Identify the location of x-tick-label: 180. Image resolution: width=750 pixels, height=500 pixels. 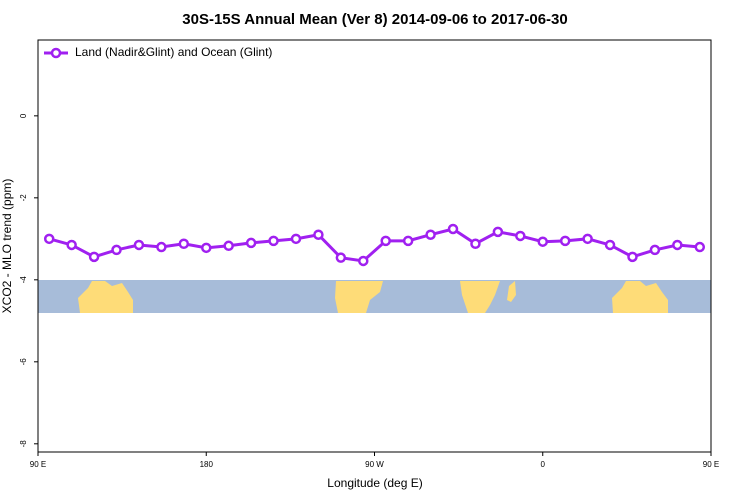
(207, 464).